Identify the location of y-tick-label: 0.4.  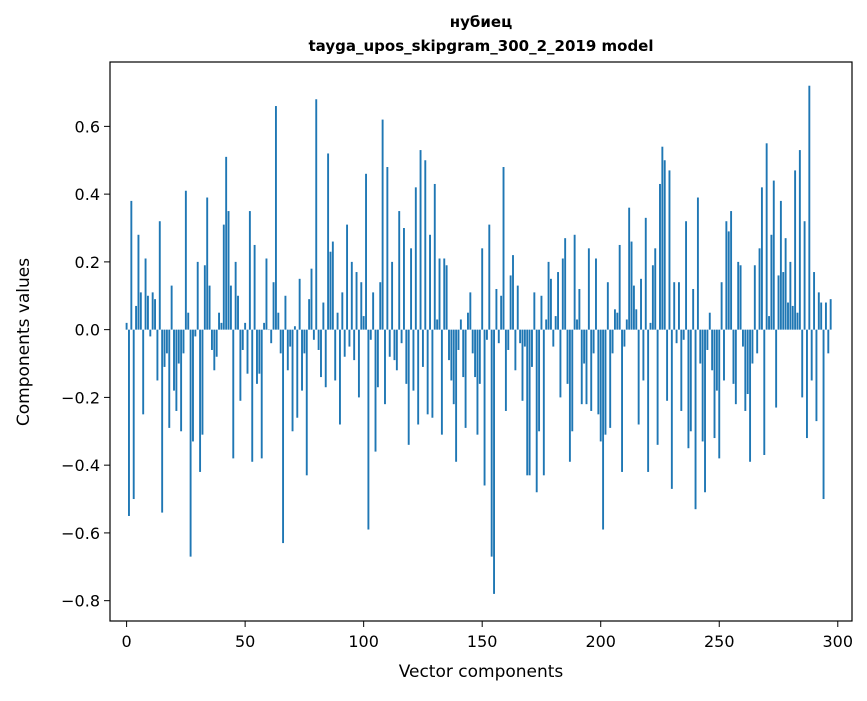
(87, 194).